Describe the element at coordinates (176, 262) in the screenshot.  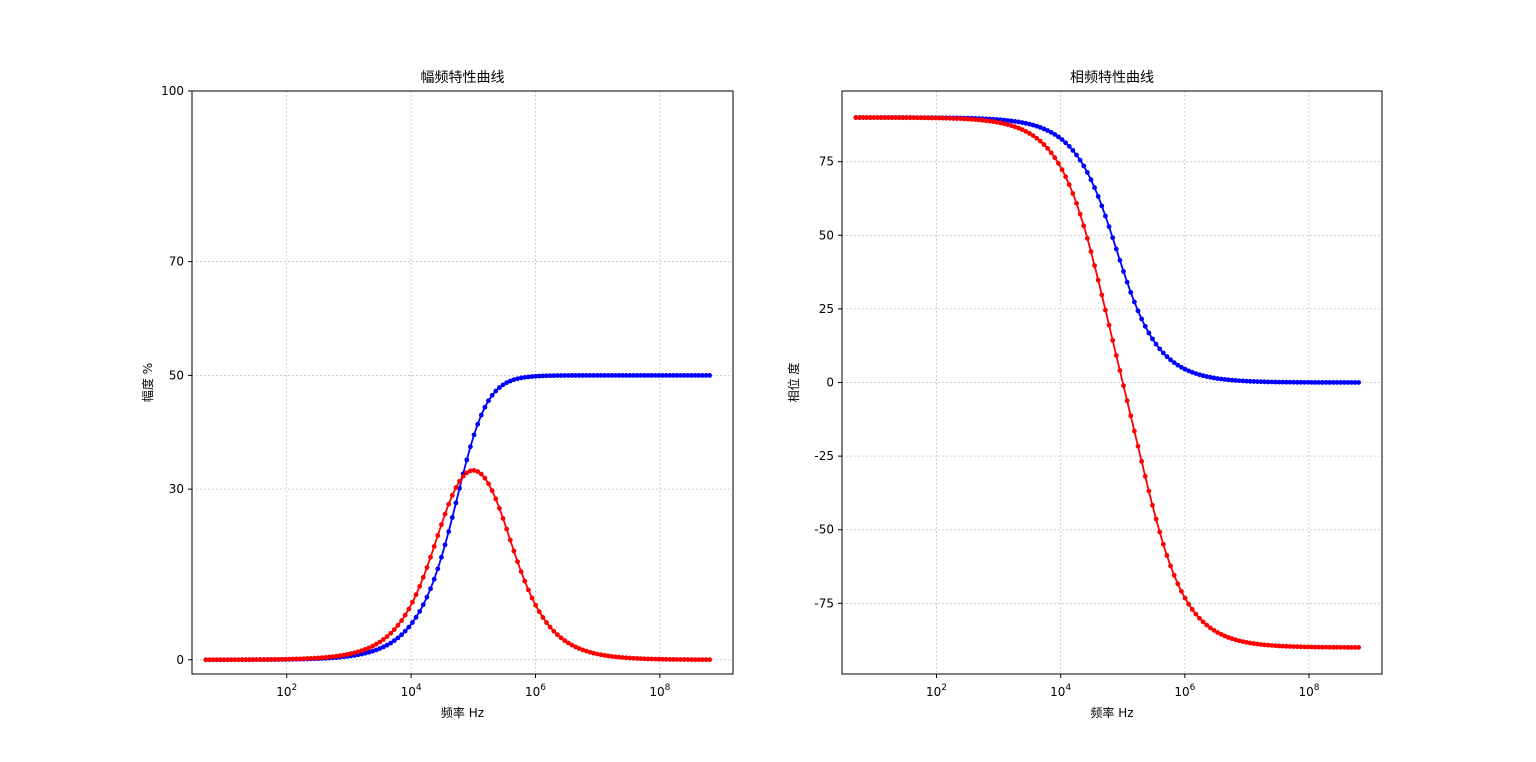
I see `mag-ytick-label-3: 70` at that location.